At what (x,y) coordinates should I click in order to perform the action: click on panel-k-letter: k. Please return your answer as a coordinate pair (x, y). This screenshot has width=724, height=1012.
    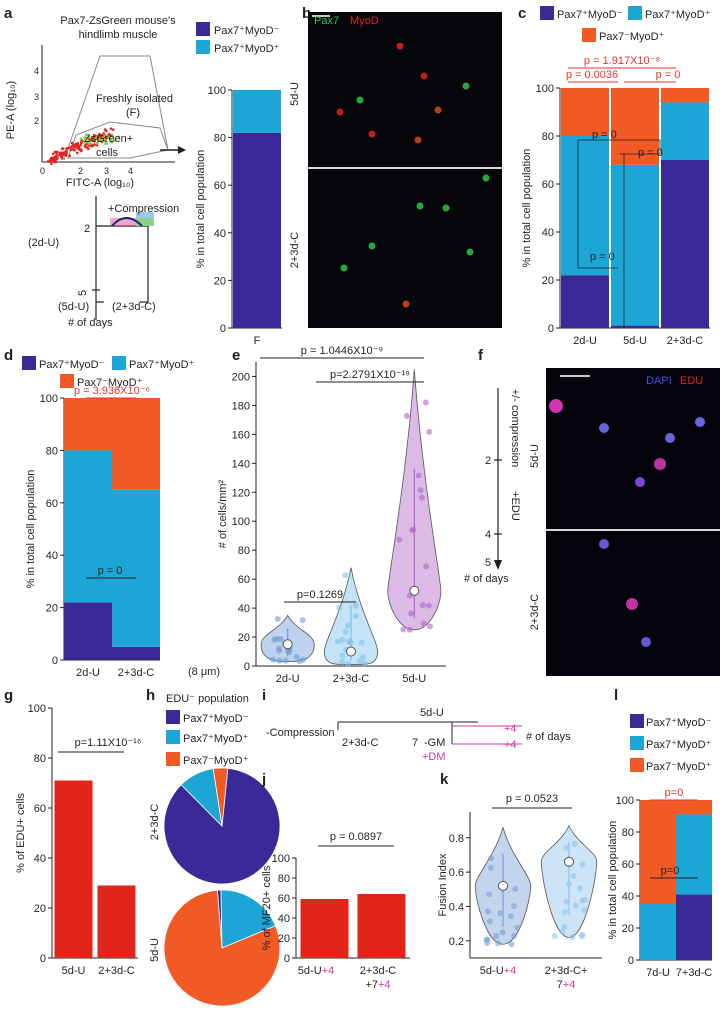
    Looking at the image, I should click on (444, 779).